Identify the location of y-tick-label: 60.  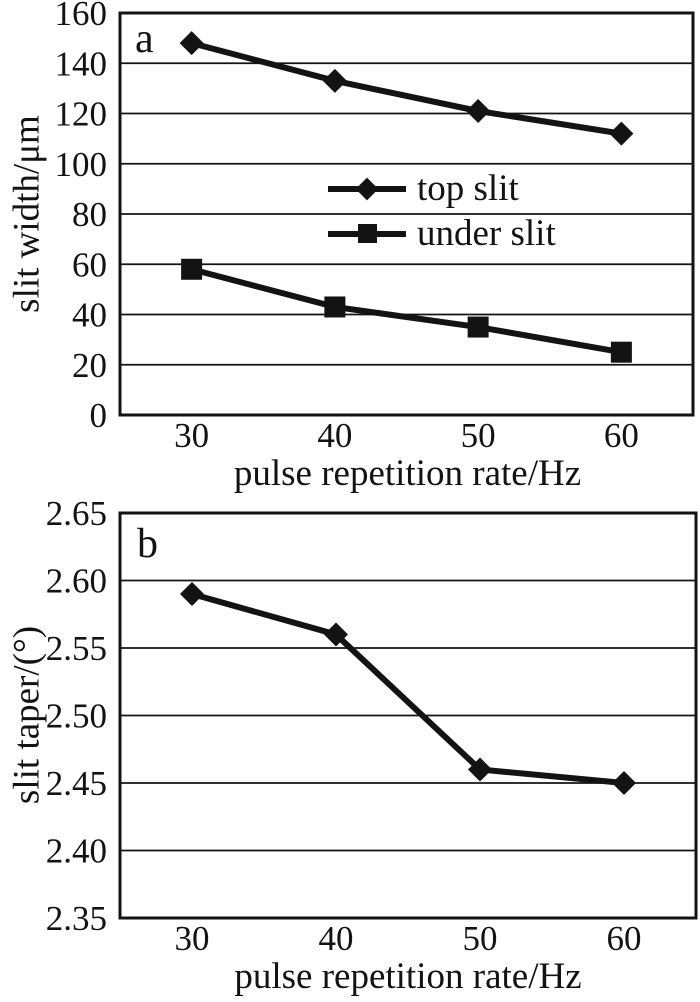
(89, 264).